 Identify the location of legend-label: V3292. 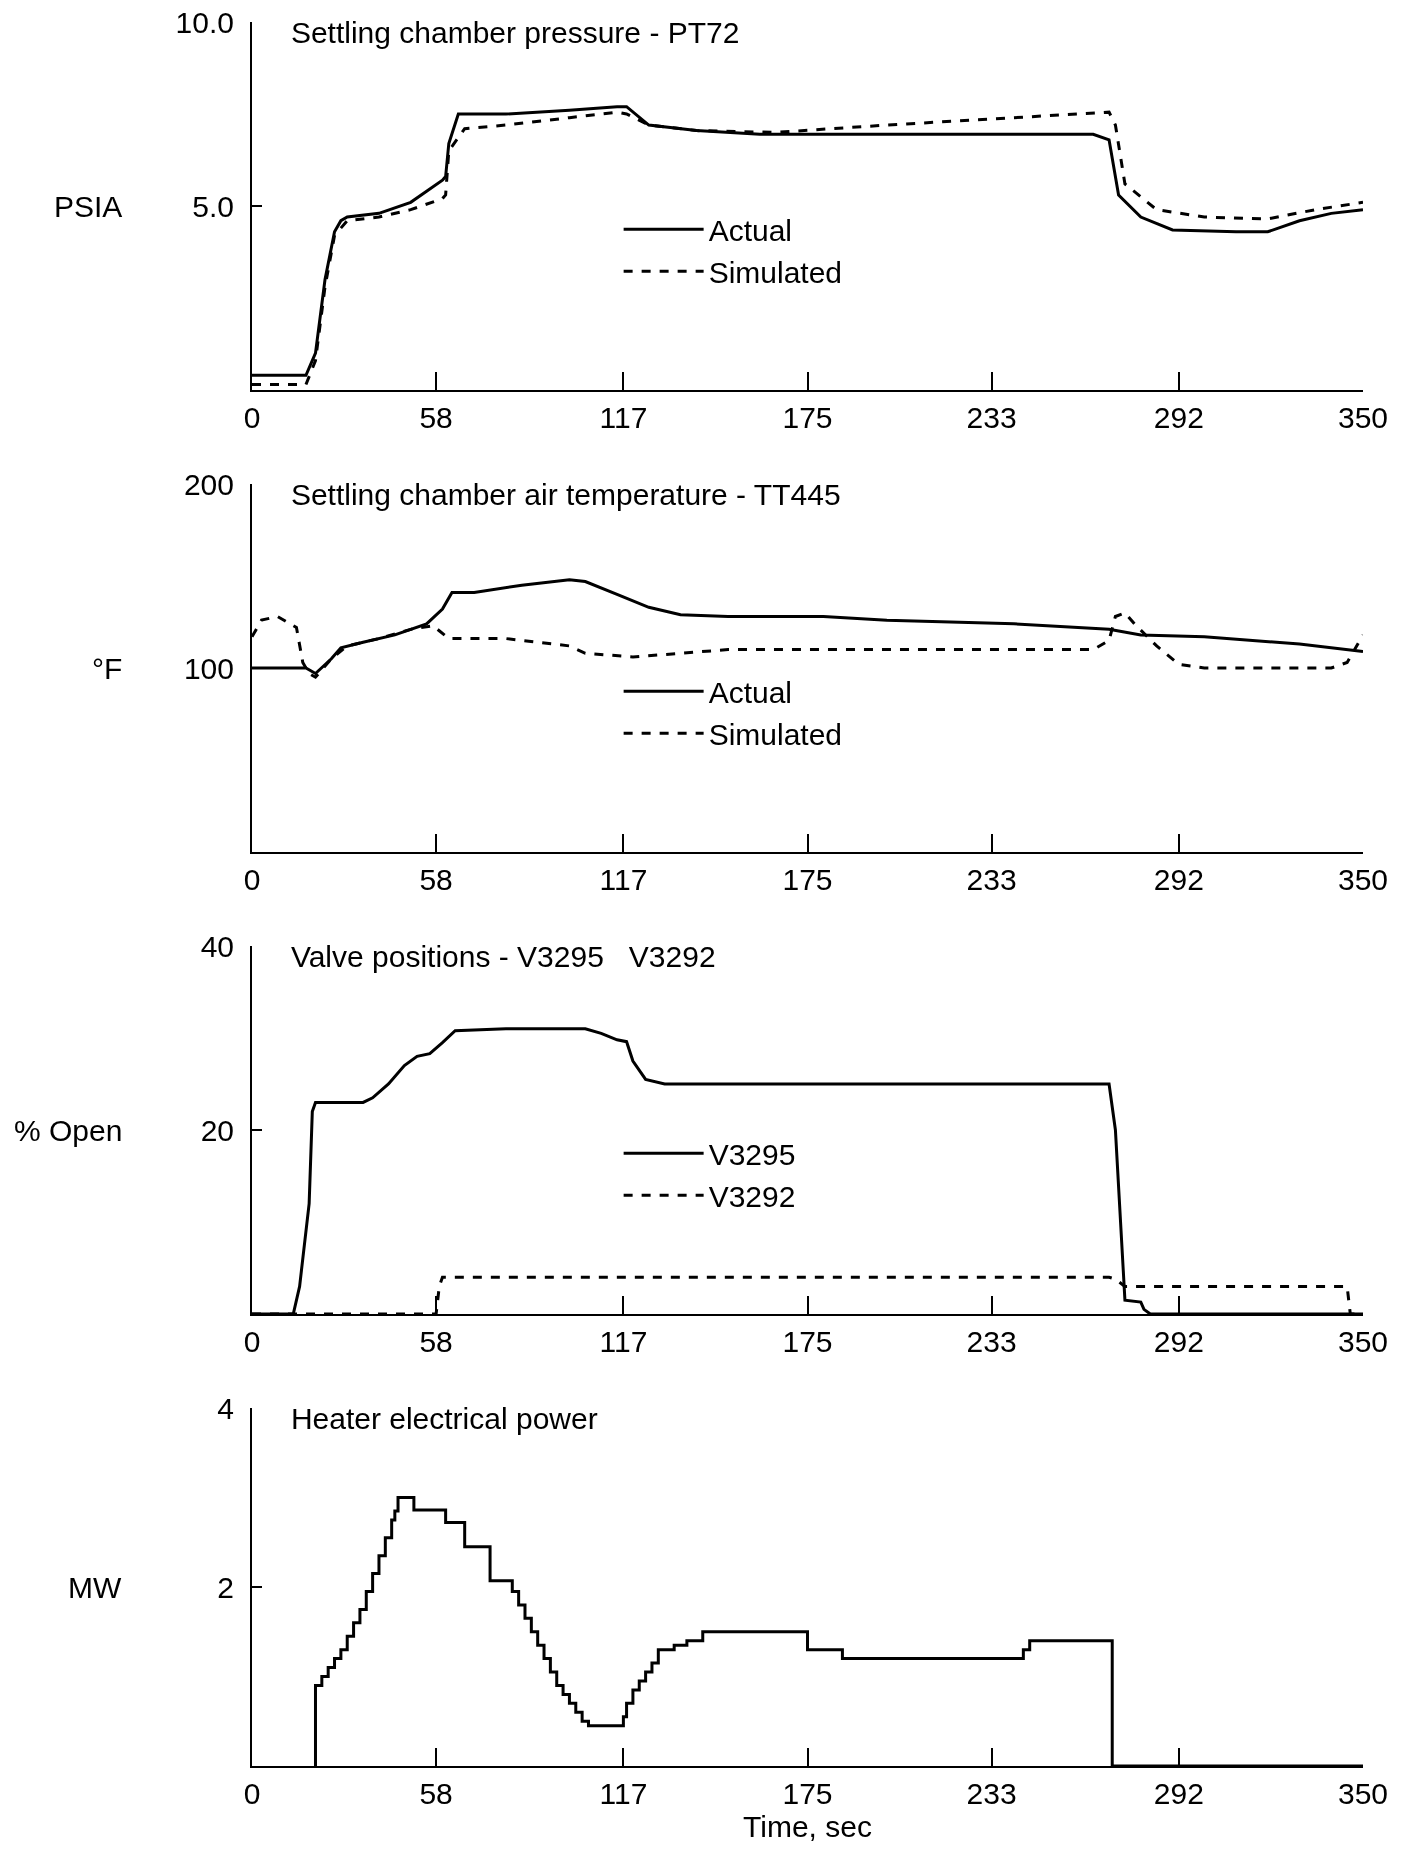
(752, 1196).